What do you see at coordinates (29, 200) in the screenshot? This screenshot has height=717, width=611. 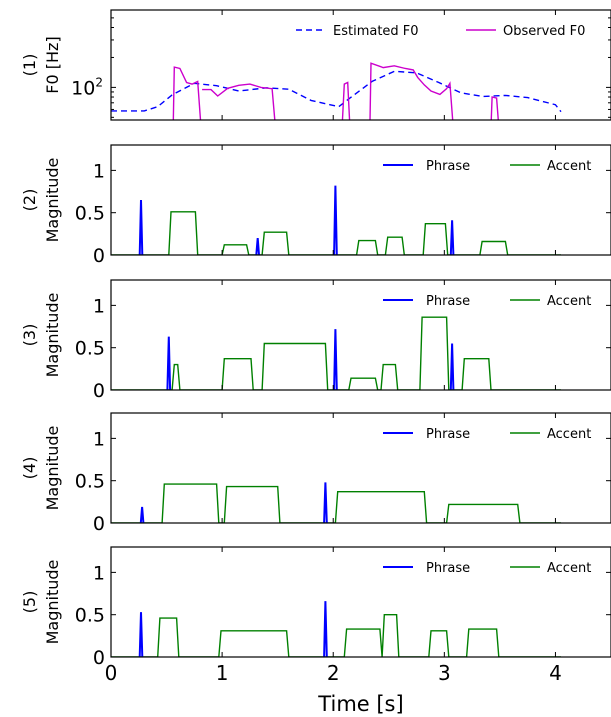 I see `y-axis-label-line: (2)` at bounding box center [29, 200].